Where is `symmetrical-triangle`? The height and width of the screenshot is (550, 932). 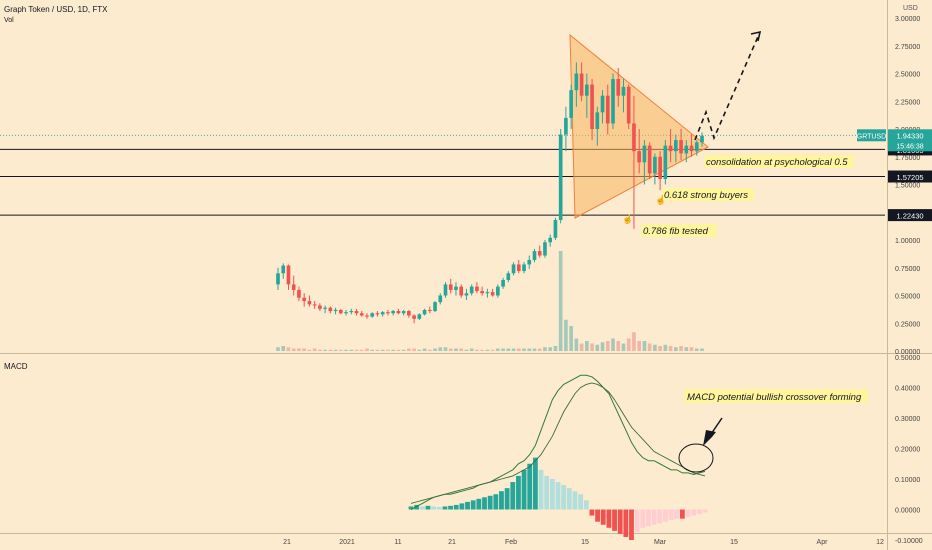 symmetrical-triangle is located at coordinates (639, 126).